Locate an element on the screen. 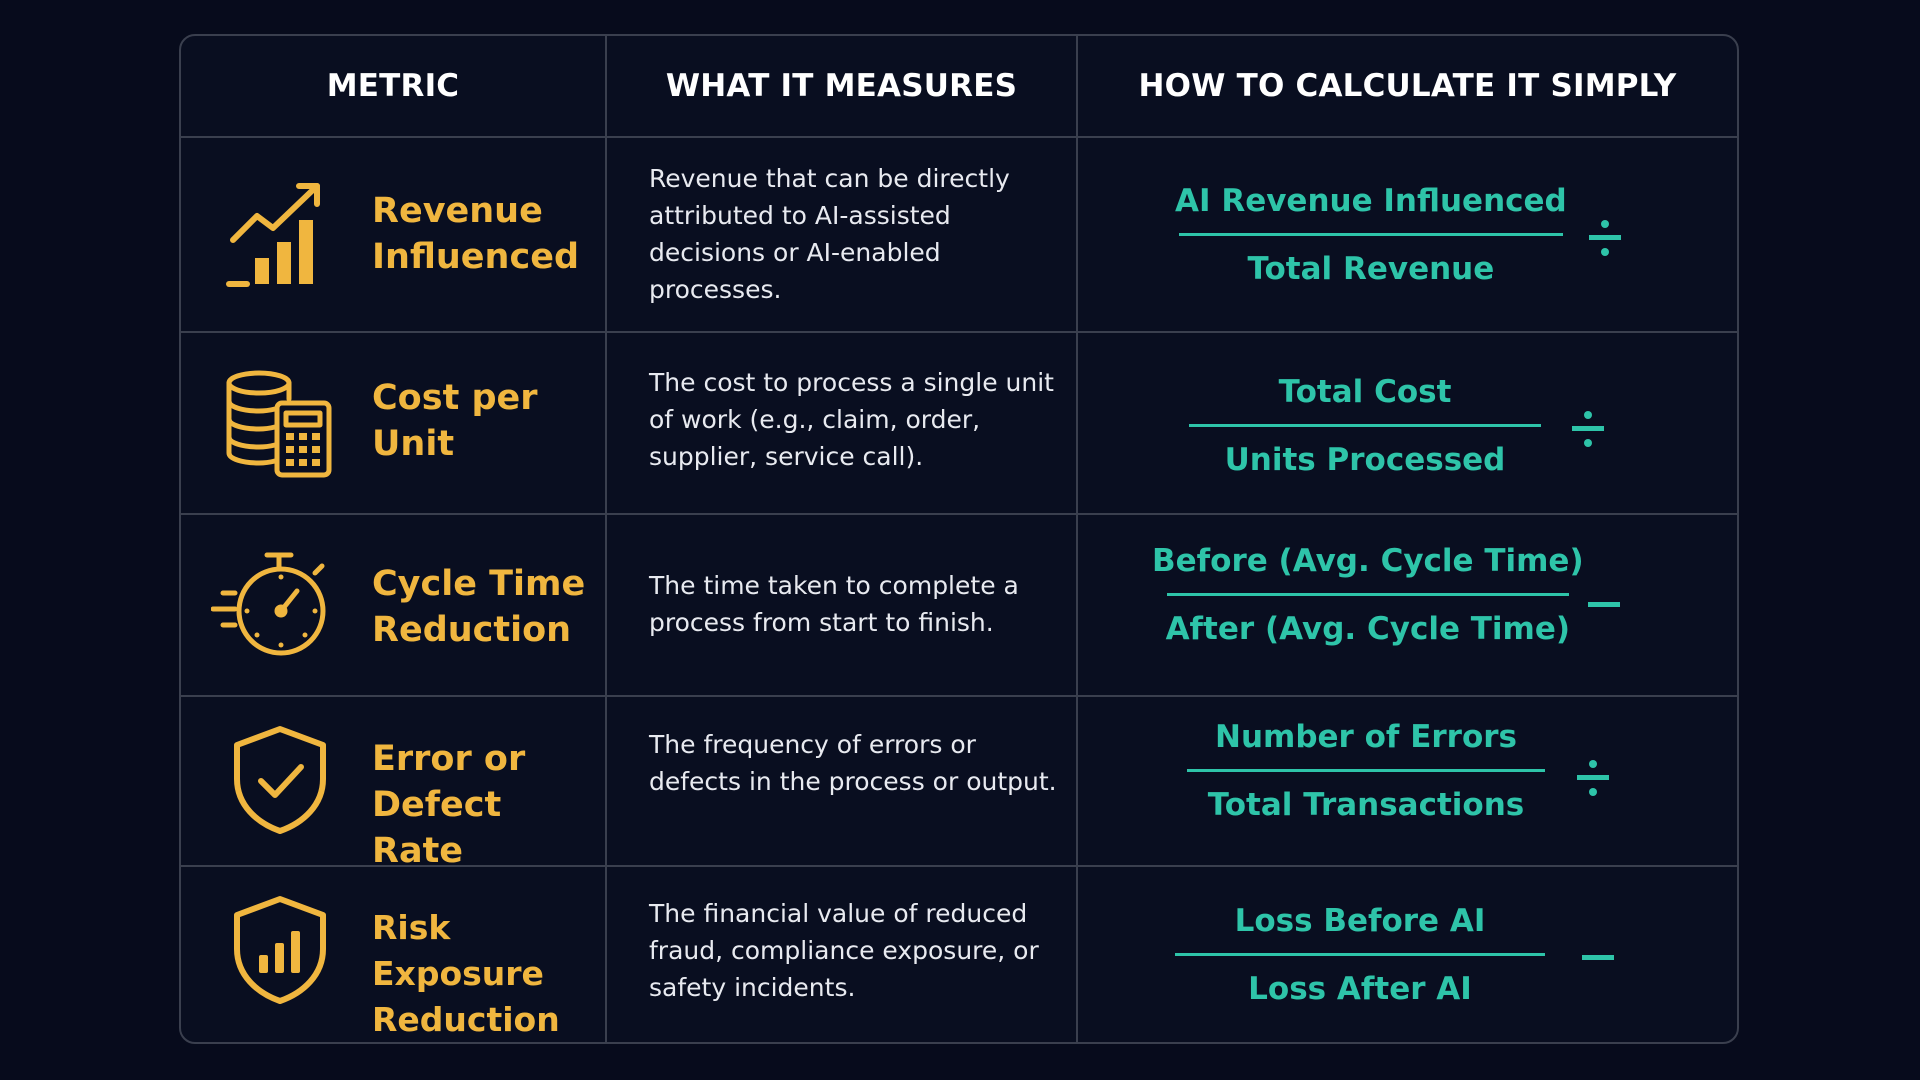  metric-cell-risk: Risk Exposure Reduction is located at coordinates (394, 954).